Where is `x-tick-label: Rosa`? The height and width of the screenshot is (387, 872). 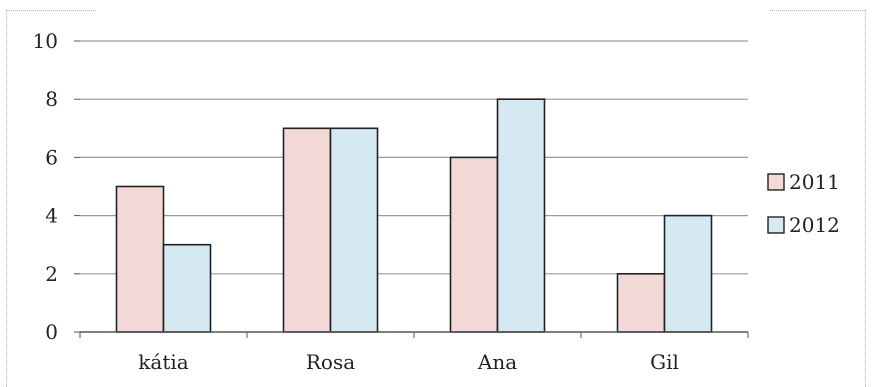
x-tick-label: Rosa is located at coordinates (330, 362).